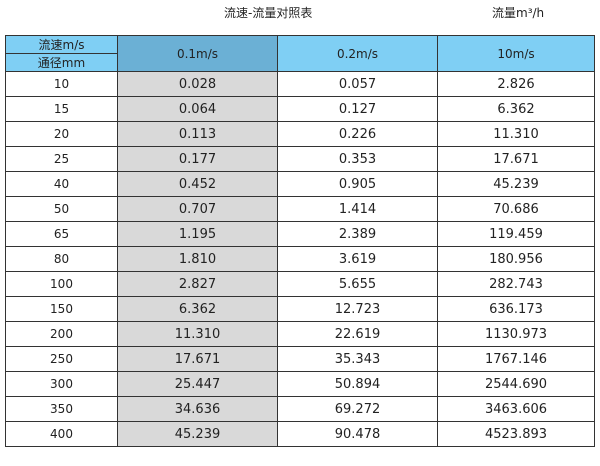  I want to click on flow-cell: 2.827, so click(197, 284).